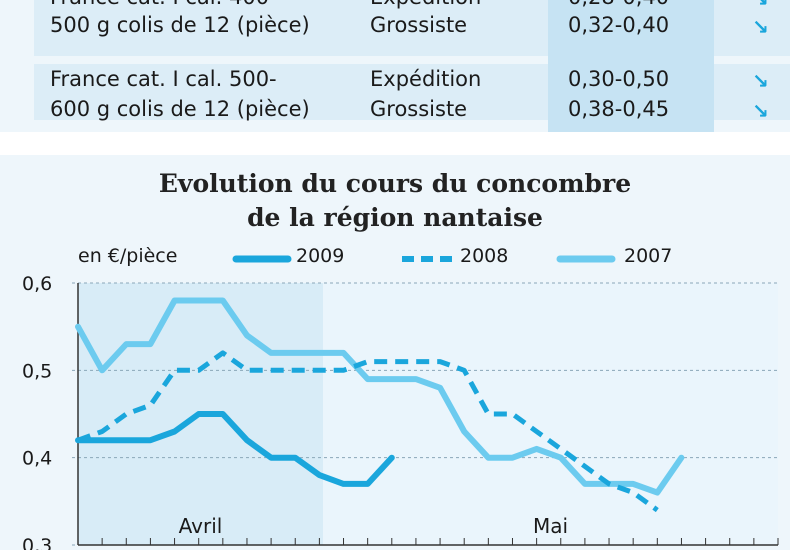 The image size is (800, 550). Describe the element at coordinates (395, 183) in the screenshot. I see `chart-title: Evolution du cours du concombre` at that location.